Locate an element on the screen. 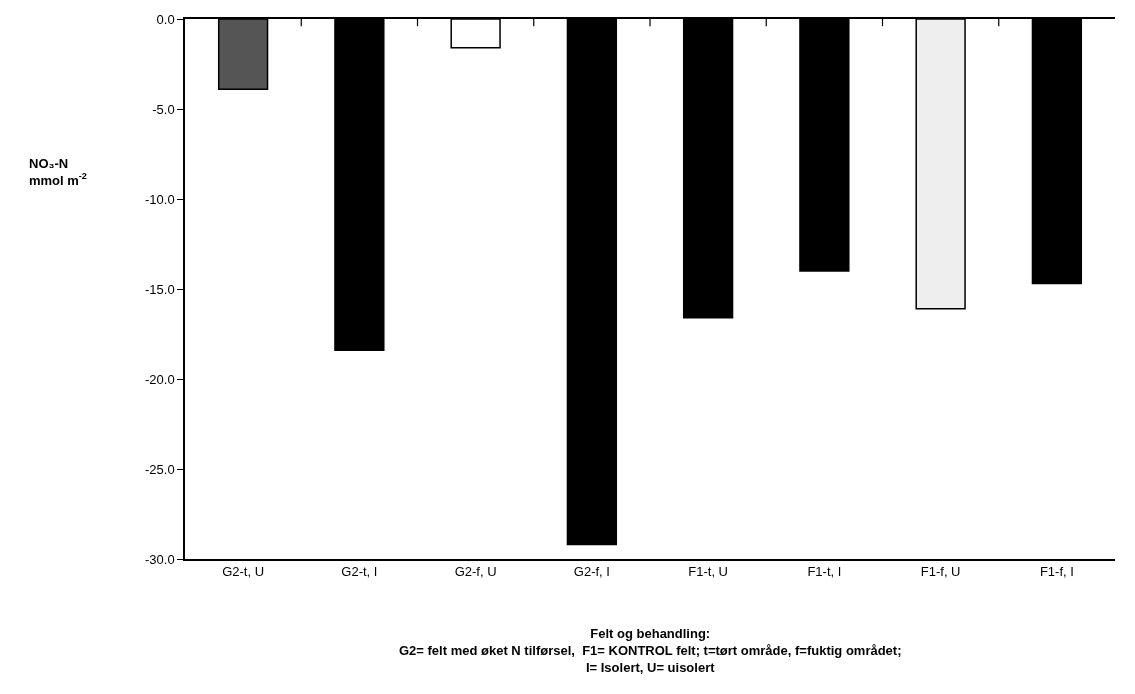  x-tick-label: G2-t, I is located at coordinates (359, 572).